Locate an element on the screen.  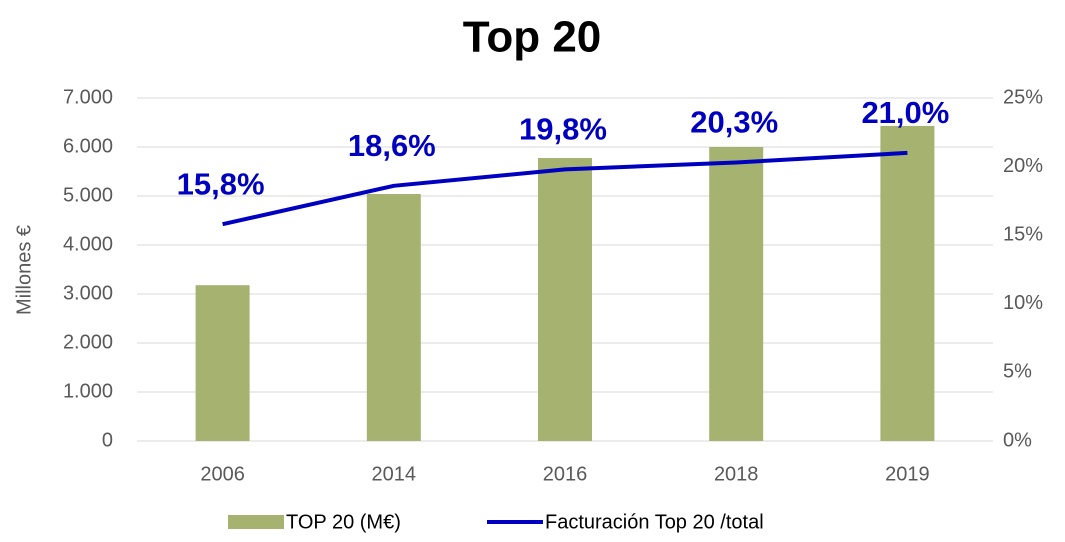
data-label: 20,3% is located at coordinates (734, 122).